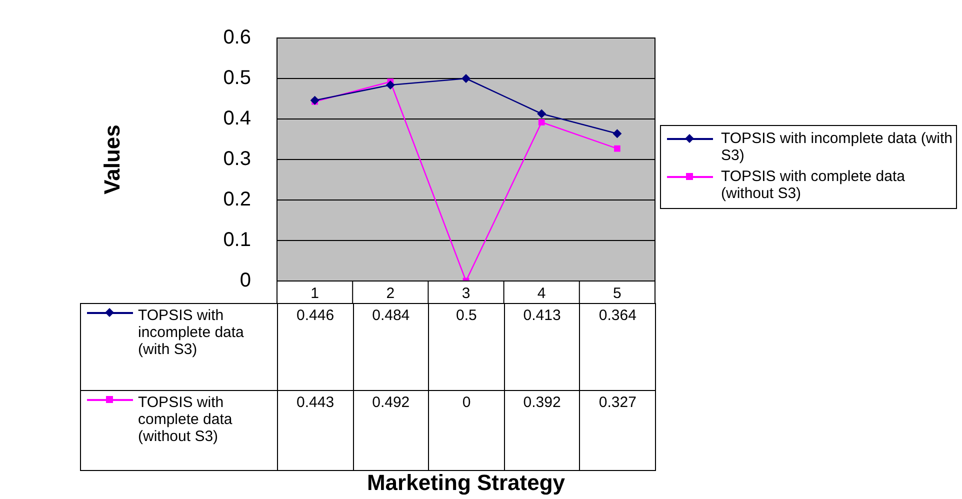 Image resolution: width=962 pixels, height=499 pixels. What do you see at coordinates (237, 37) in the screenshot?
I see `y-tick-label: 0.6` at bounding box center [237, 37].